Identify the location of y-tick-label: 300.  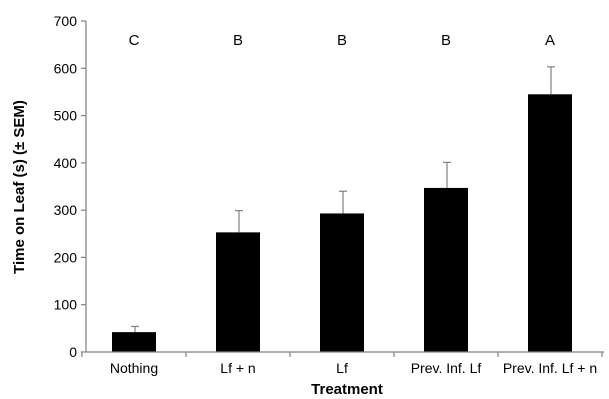
(66, 210).